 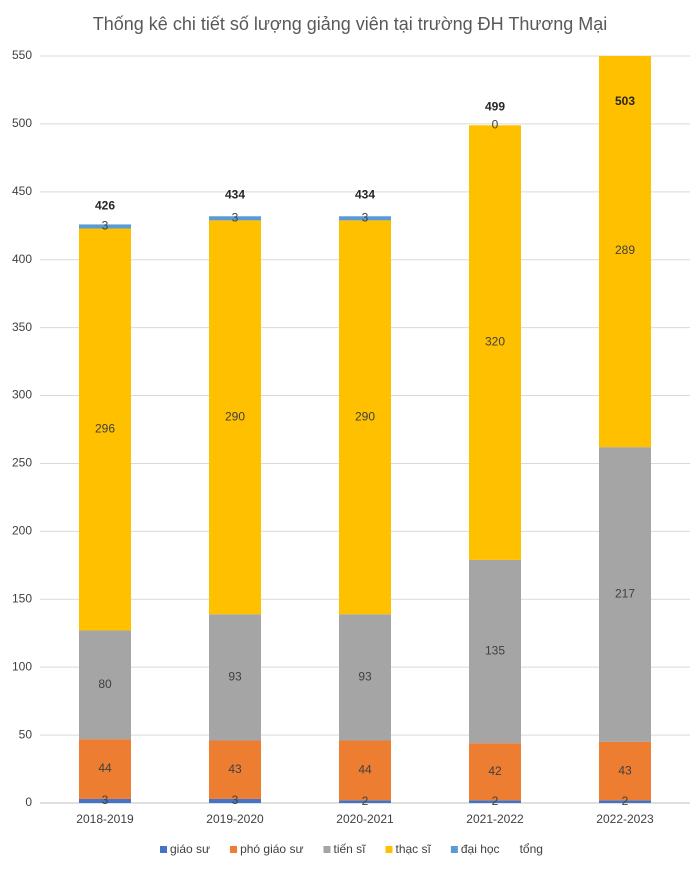 I want to click on y-tick-label: 0, so click(x=28, y=802).